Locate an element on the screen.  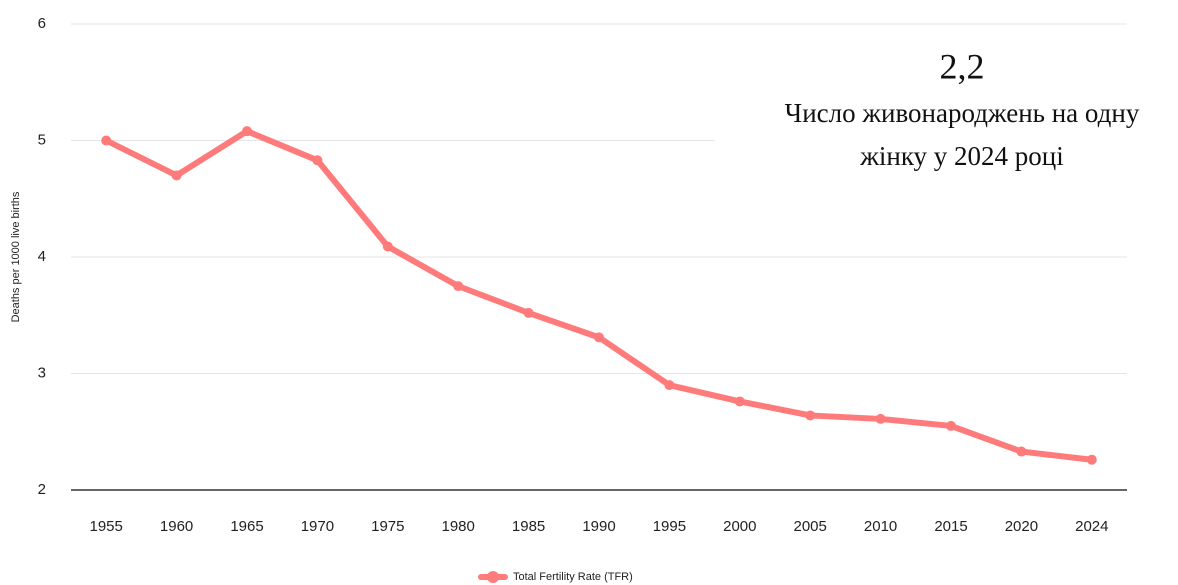
x-tick-label: 1965 is located at coordinates (246, 526).